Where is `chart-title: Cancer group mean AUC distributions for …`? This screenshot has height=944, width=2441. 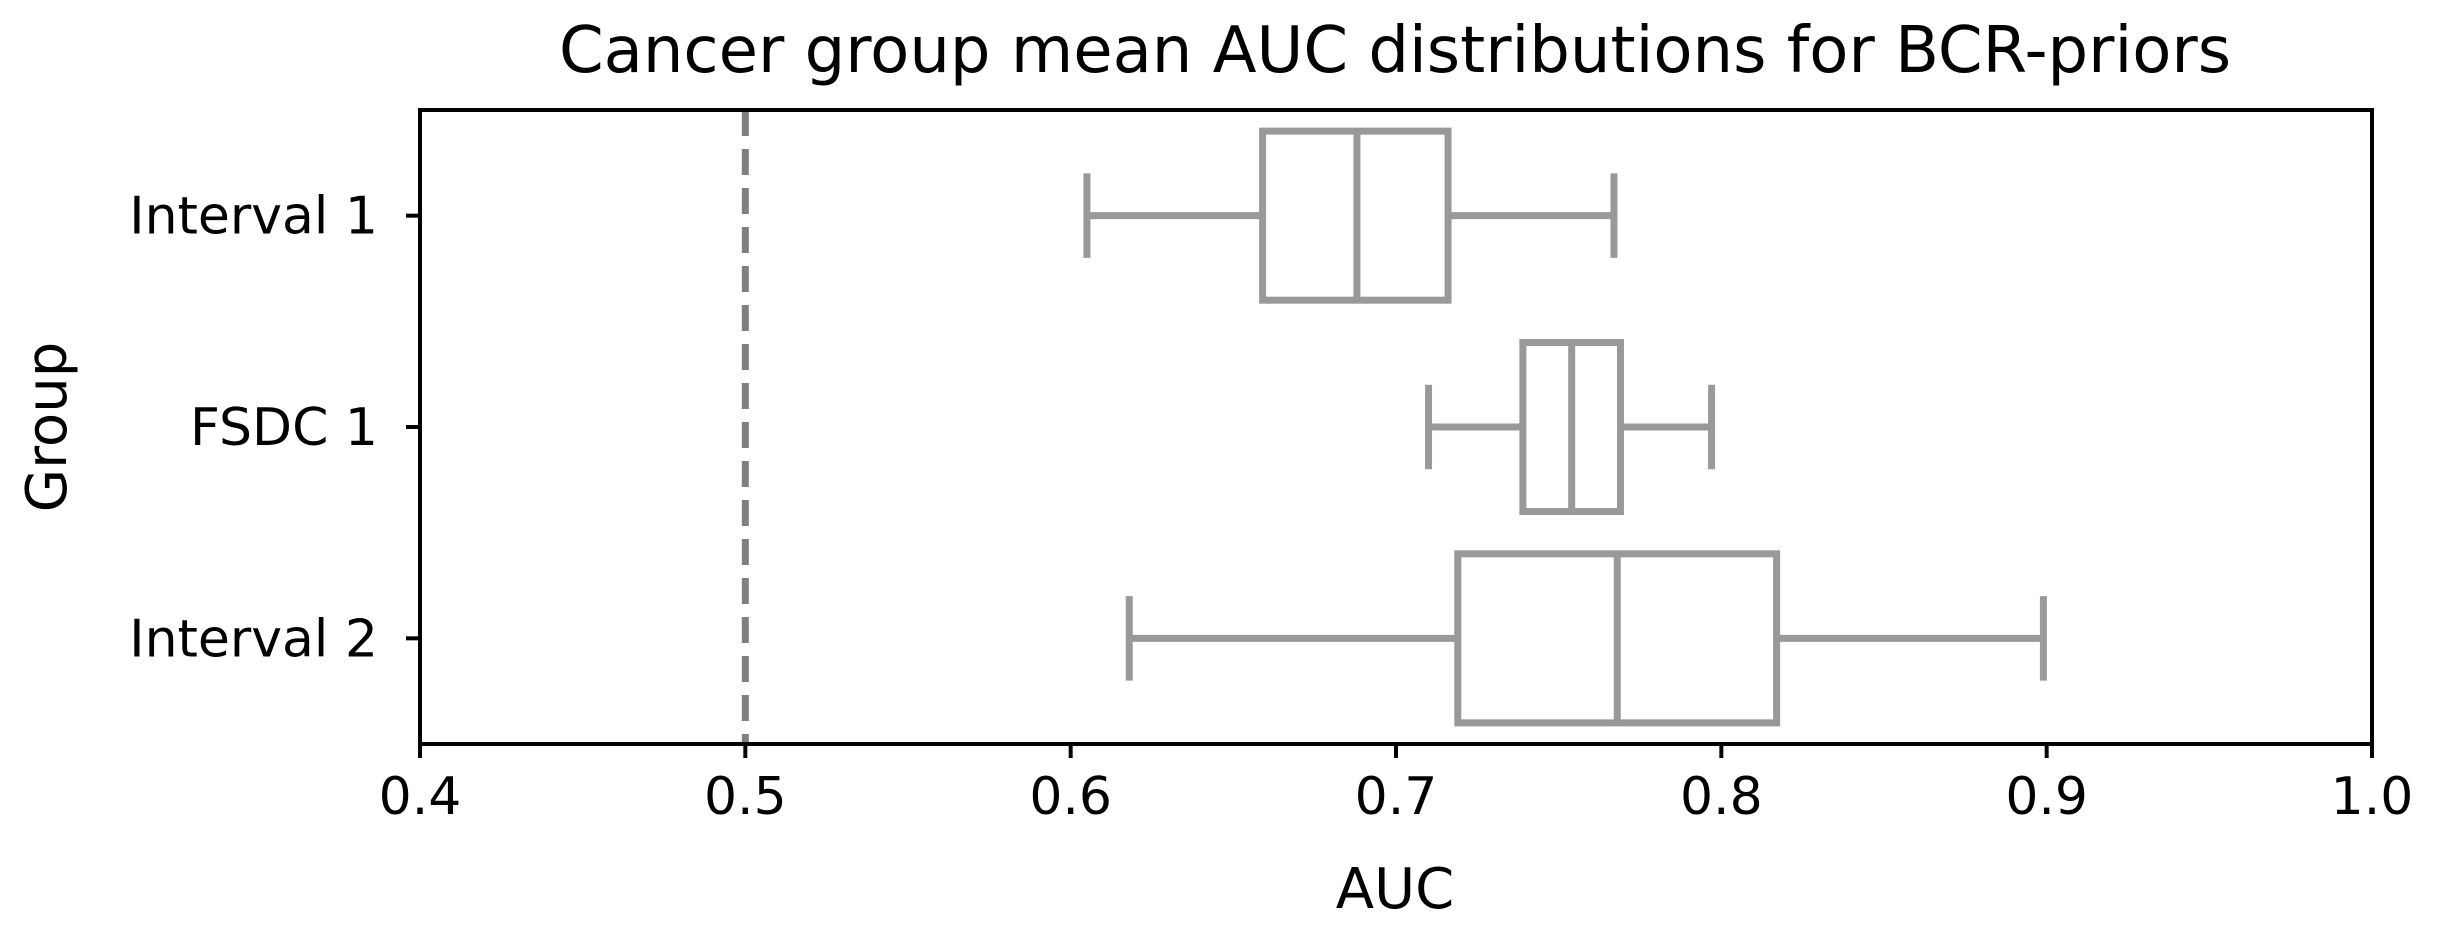
chart-title: Cancer group mean AUC distributions for … is located at coordinates (1395, 51).